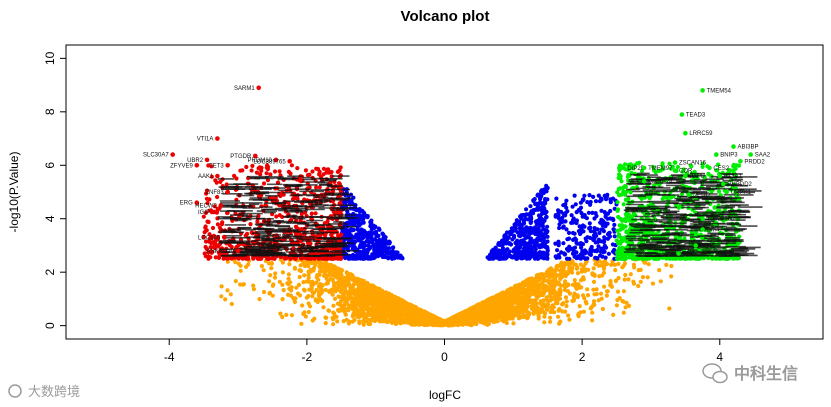 The image size is (831, 407). I want to click on chart-title: Volcano plot, so click(445, 16).